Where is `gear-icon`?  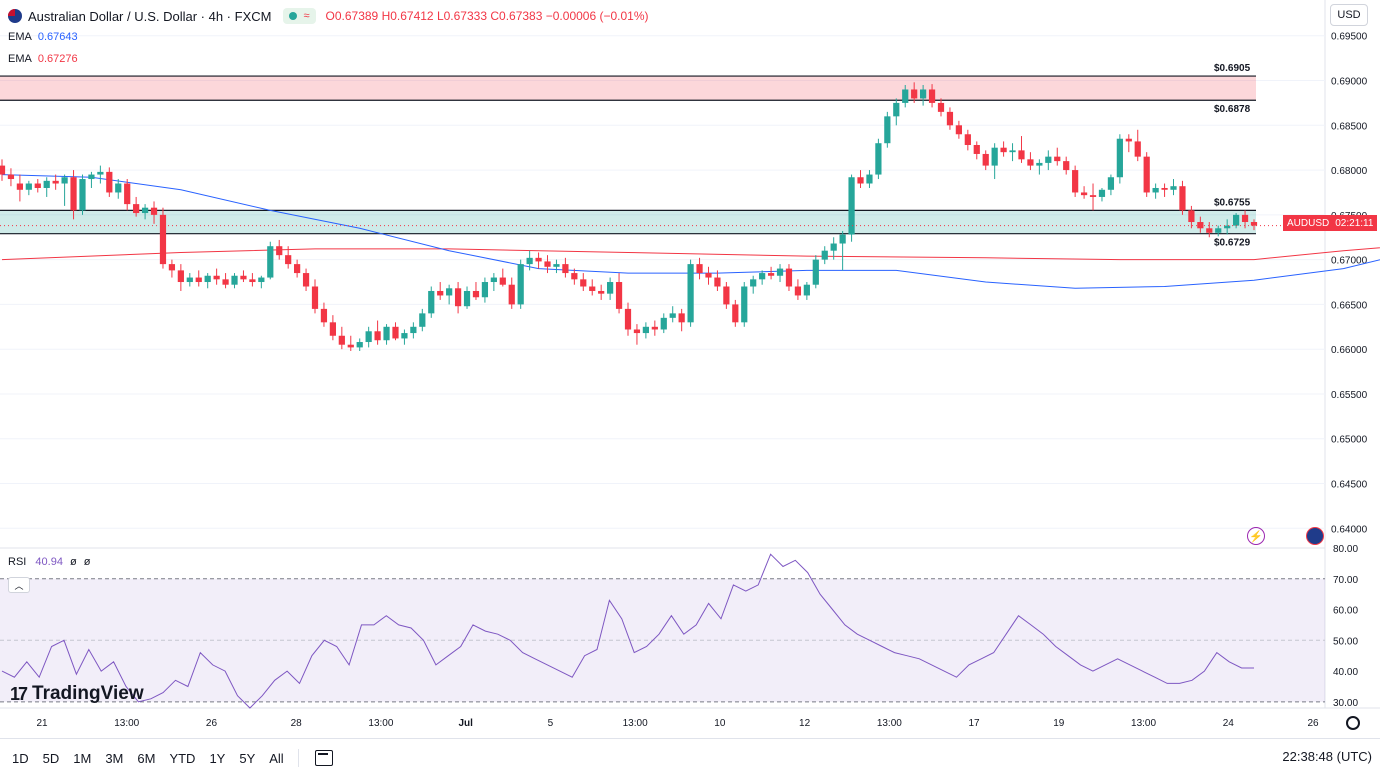 gear-icon is located at coordinates (1353, 723).